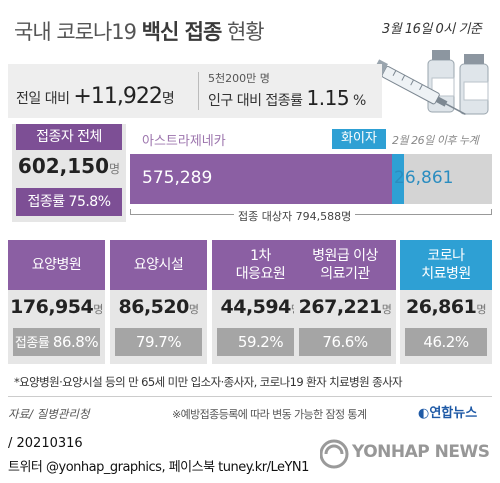 This screenshot has width=500, height=483. Describe the element at coordinates (33, 343) in the screenshot. I see `category-rate-prefix: 접종률` at that location.